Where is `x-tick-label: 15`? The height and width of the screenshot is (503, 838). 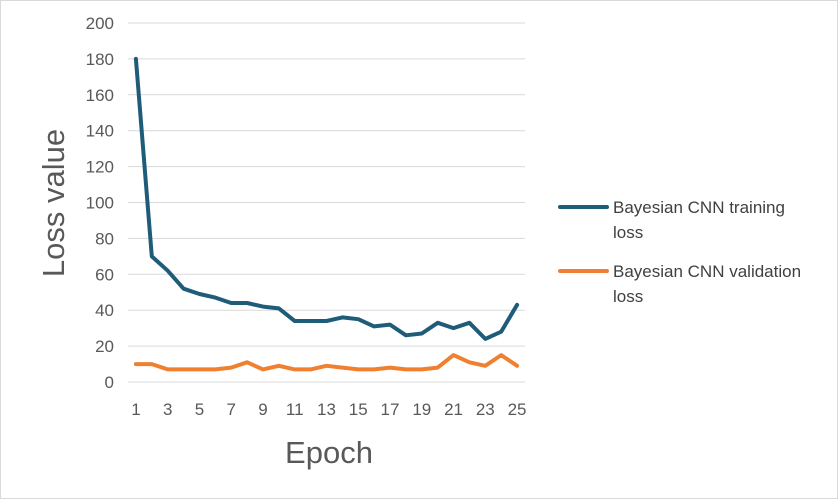 x-tick-label: 15 is located at coordinates (358, 409).